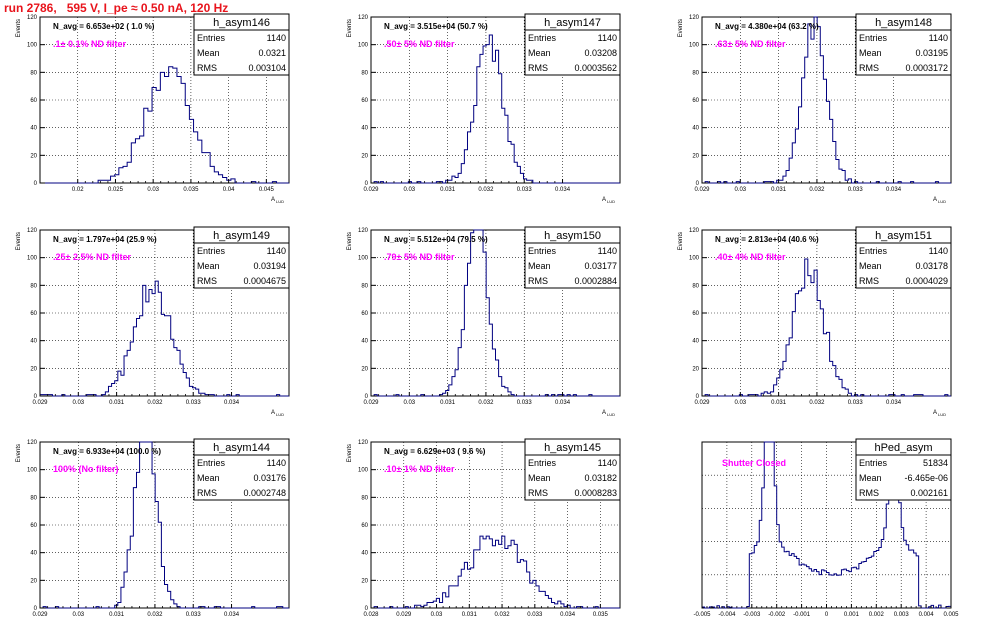  What do you see at coordinates (727, 615) in the screenshot?
I see `x-tick-label: -0.004` at bounding box center [727, 615].